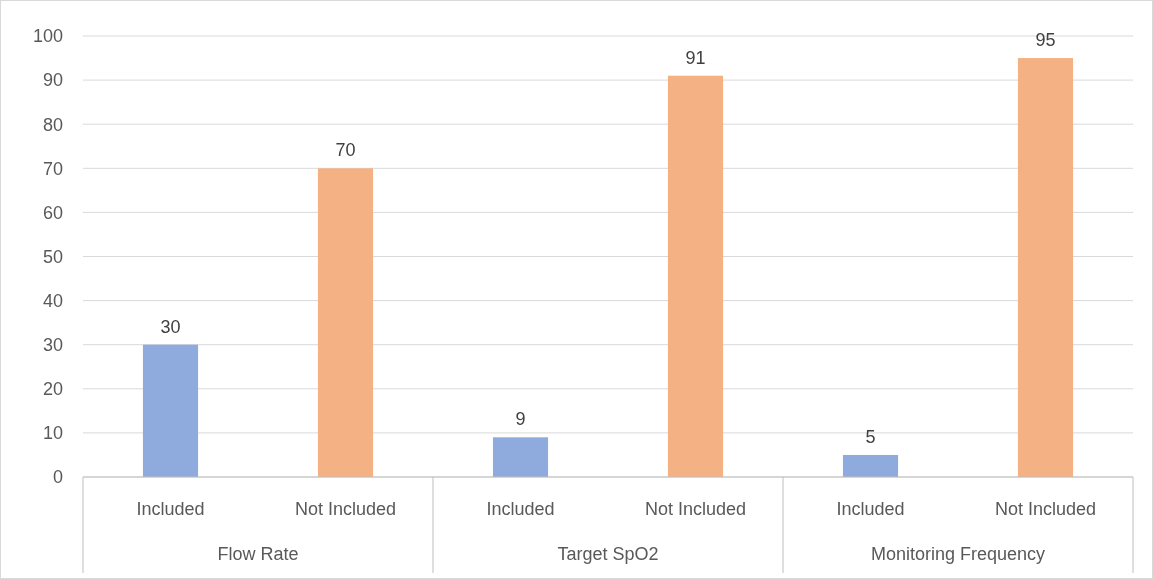 The height and width of the screenshot is (579, 1153). I want to click on text: Flow Rate, so click(258, 554).